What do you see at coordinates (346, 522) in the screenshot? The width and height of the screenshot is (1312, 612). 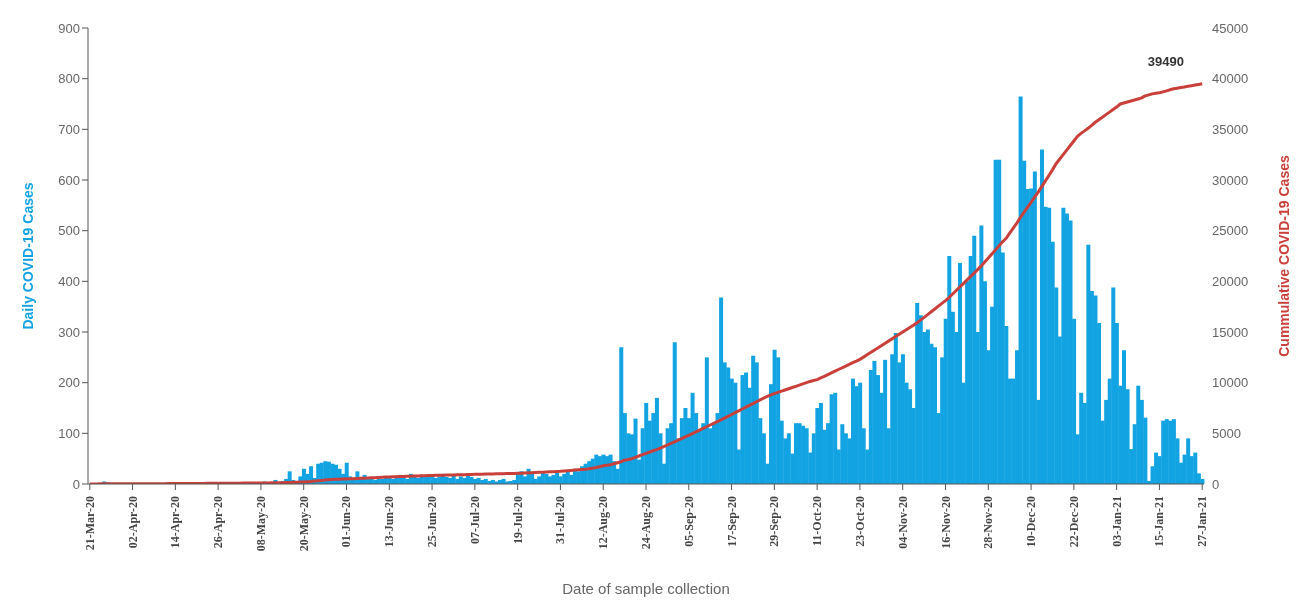 I see `x-tick-label: 01-Jun-20` at bounding box center [346, 522].